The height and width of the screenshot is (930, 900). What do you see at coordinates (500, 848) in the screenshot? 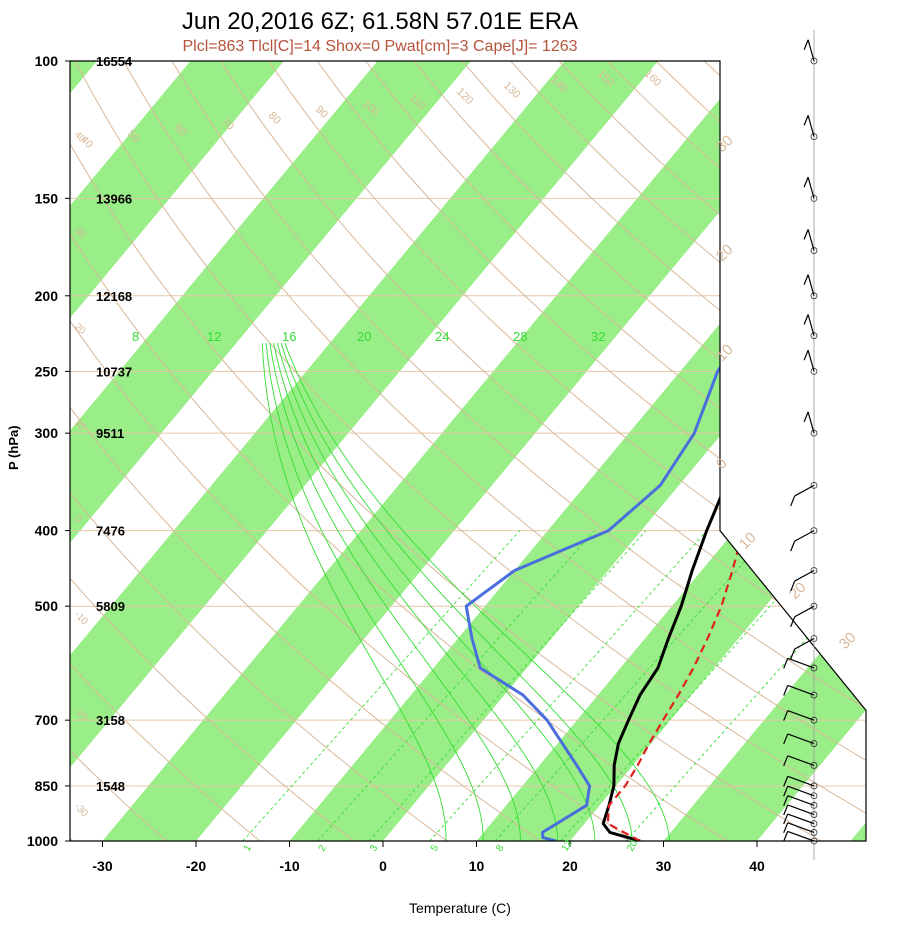
I see `mixing-ratio-bottom-label: 8` at bounding box center [500, 848].